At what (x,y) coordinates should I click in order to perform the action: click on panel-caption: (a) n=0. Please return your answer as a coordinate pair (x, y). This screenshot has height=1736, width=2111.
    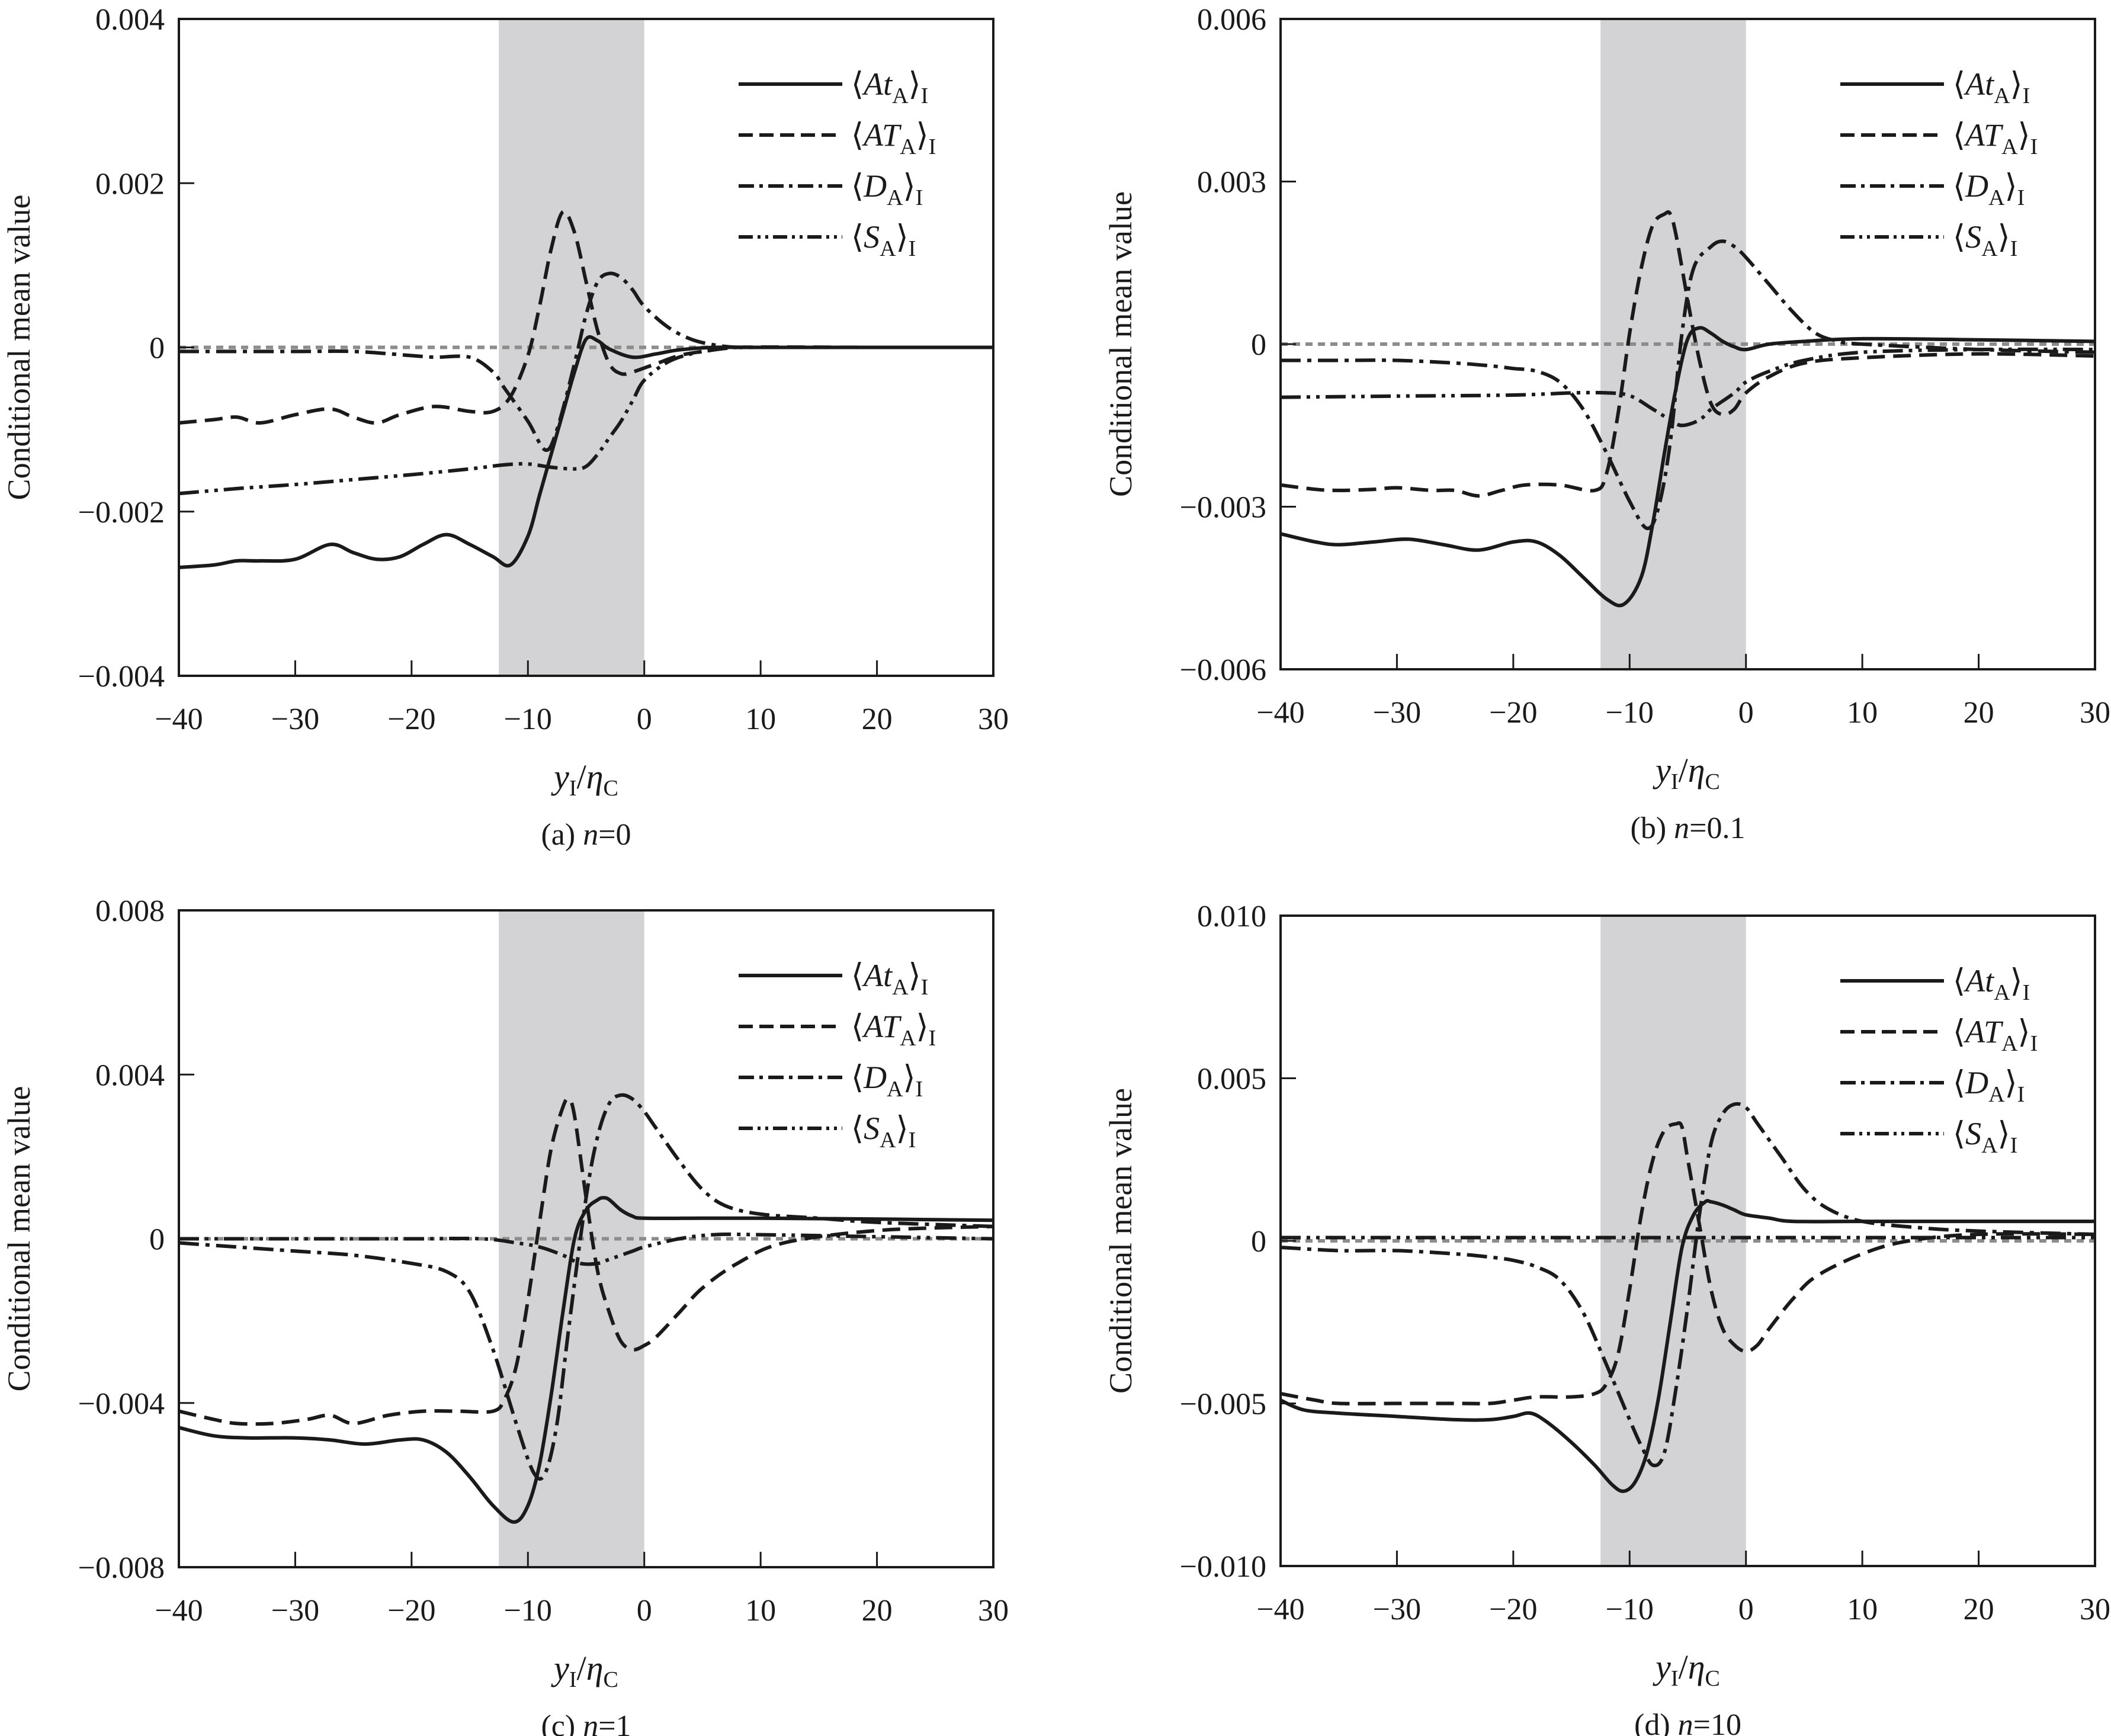
    Looking at the image, I should click on (586, 835).